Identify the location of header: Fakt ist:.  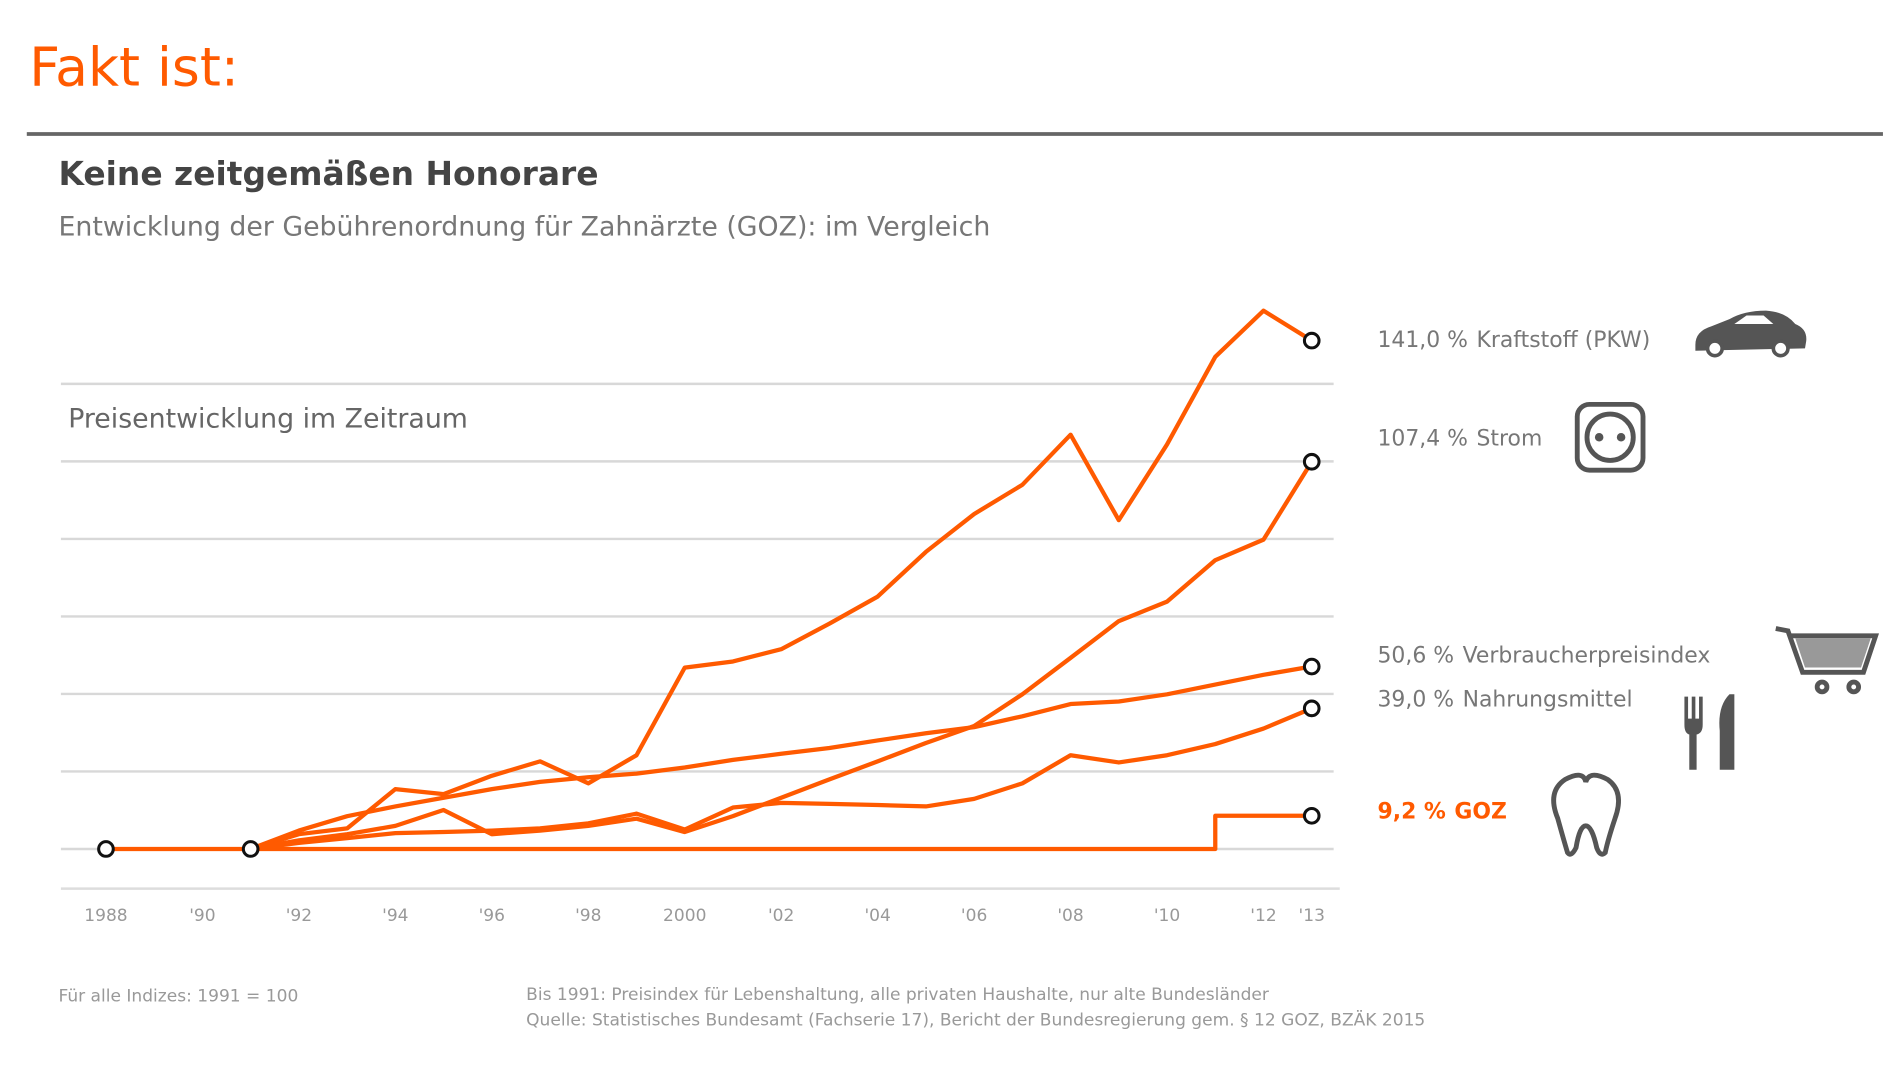
(134, 66).